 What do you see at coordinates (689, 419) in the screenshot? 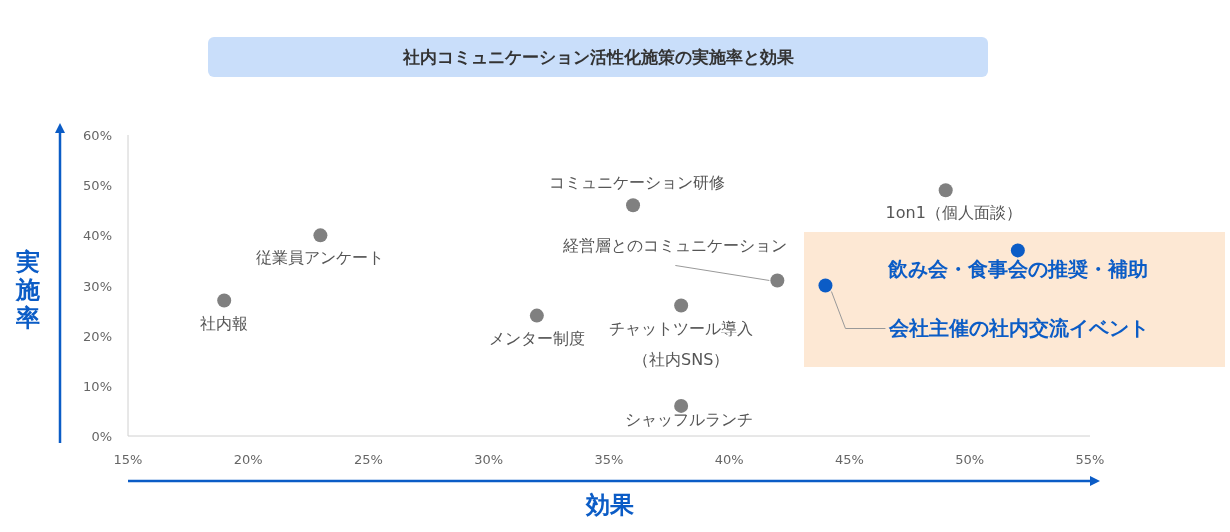
I see `annotation: シャッフルランチ` at bounding box center [689, 419].